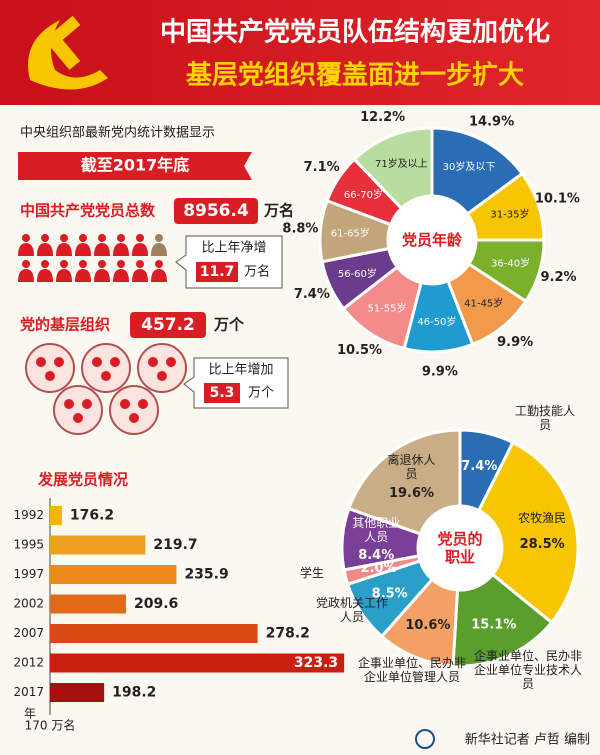 This screenshot has height=755, width=600. What do you see at coordinates (50, 725) in the screenshot?
I see `x-tick-label: 170 万名` at bounding box center [50, 725].